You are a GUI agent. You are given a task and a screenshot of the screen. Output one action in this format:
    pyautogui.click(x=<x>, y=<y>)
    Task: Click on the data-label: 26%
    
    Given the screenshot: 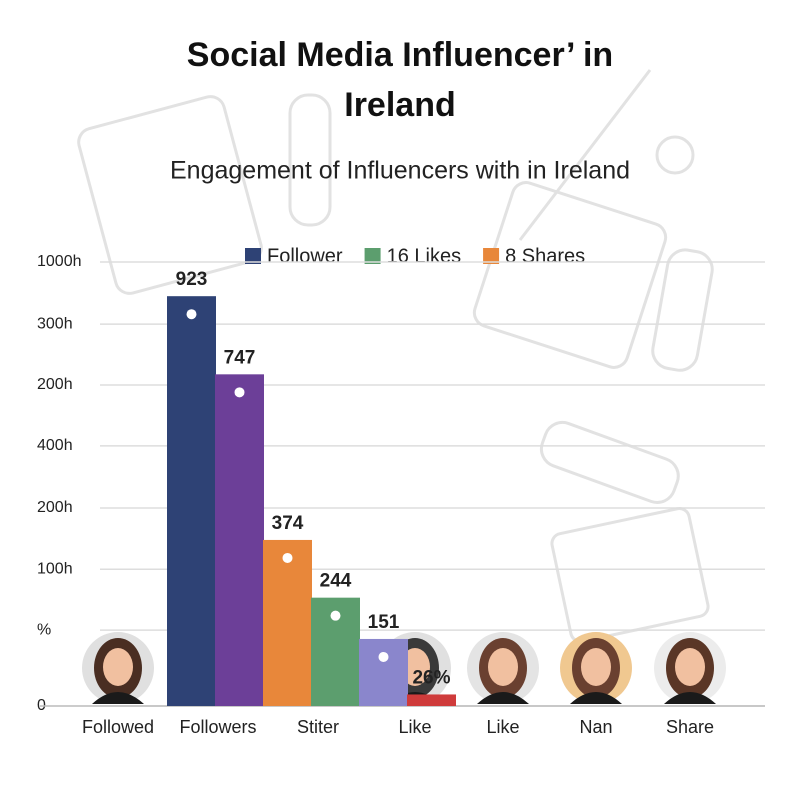 What is the action you would take?
    pyautogui.click(x=431, y=677)
    